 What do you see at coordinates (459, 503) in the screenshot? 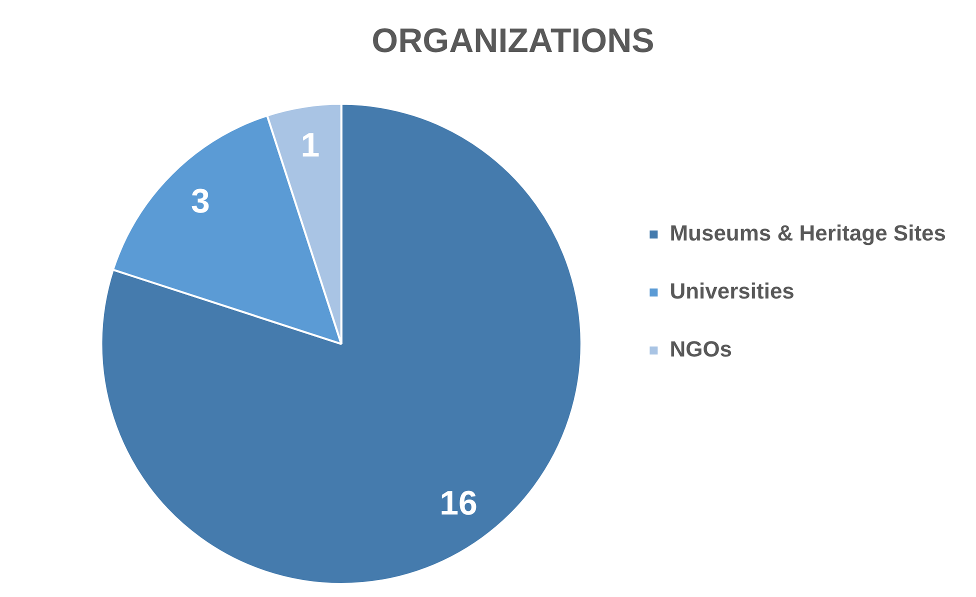
I see `data-label: 16` at bounding box center [459, 503].